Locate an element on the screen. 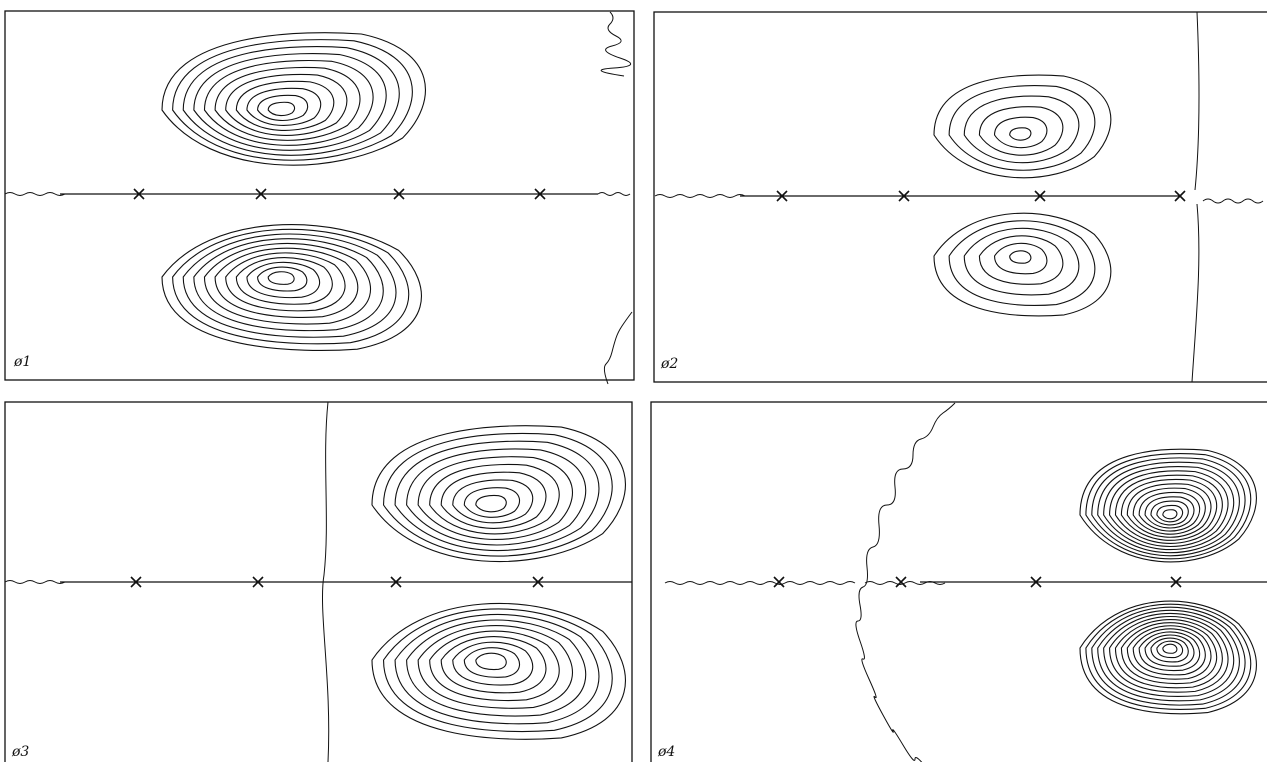  panel-label: ø4 is located at coordinates (666, 752).